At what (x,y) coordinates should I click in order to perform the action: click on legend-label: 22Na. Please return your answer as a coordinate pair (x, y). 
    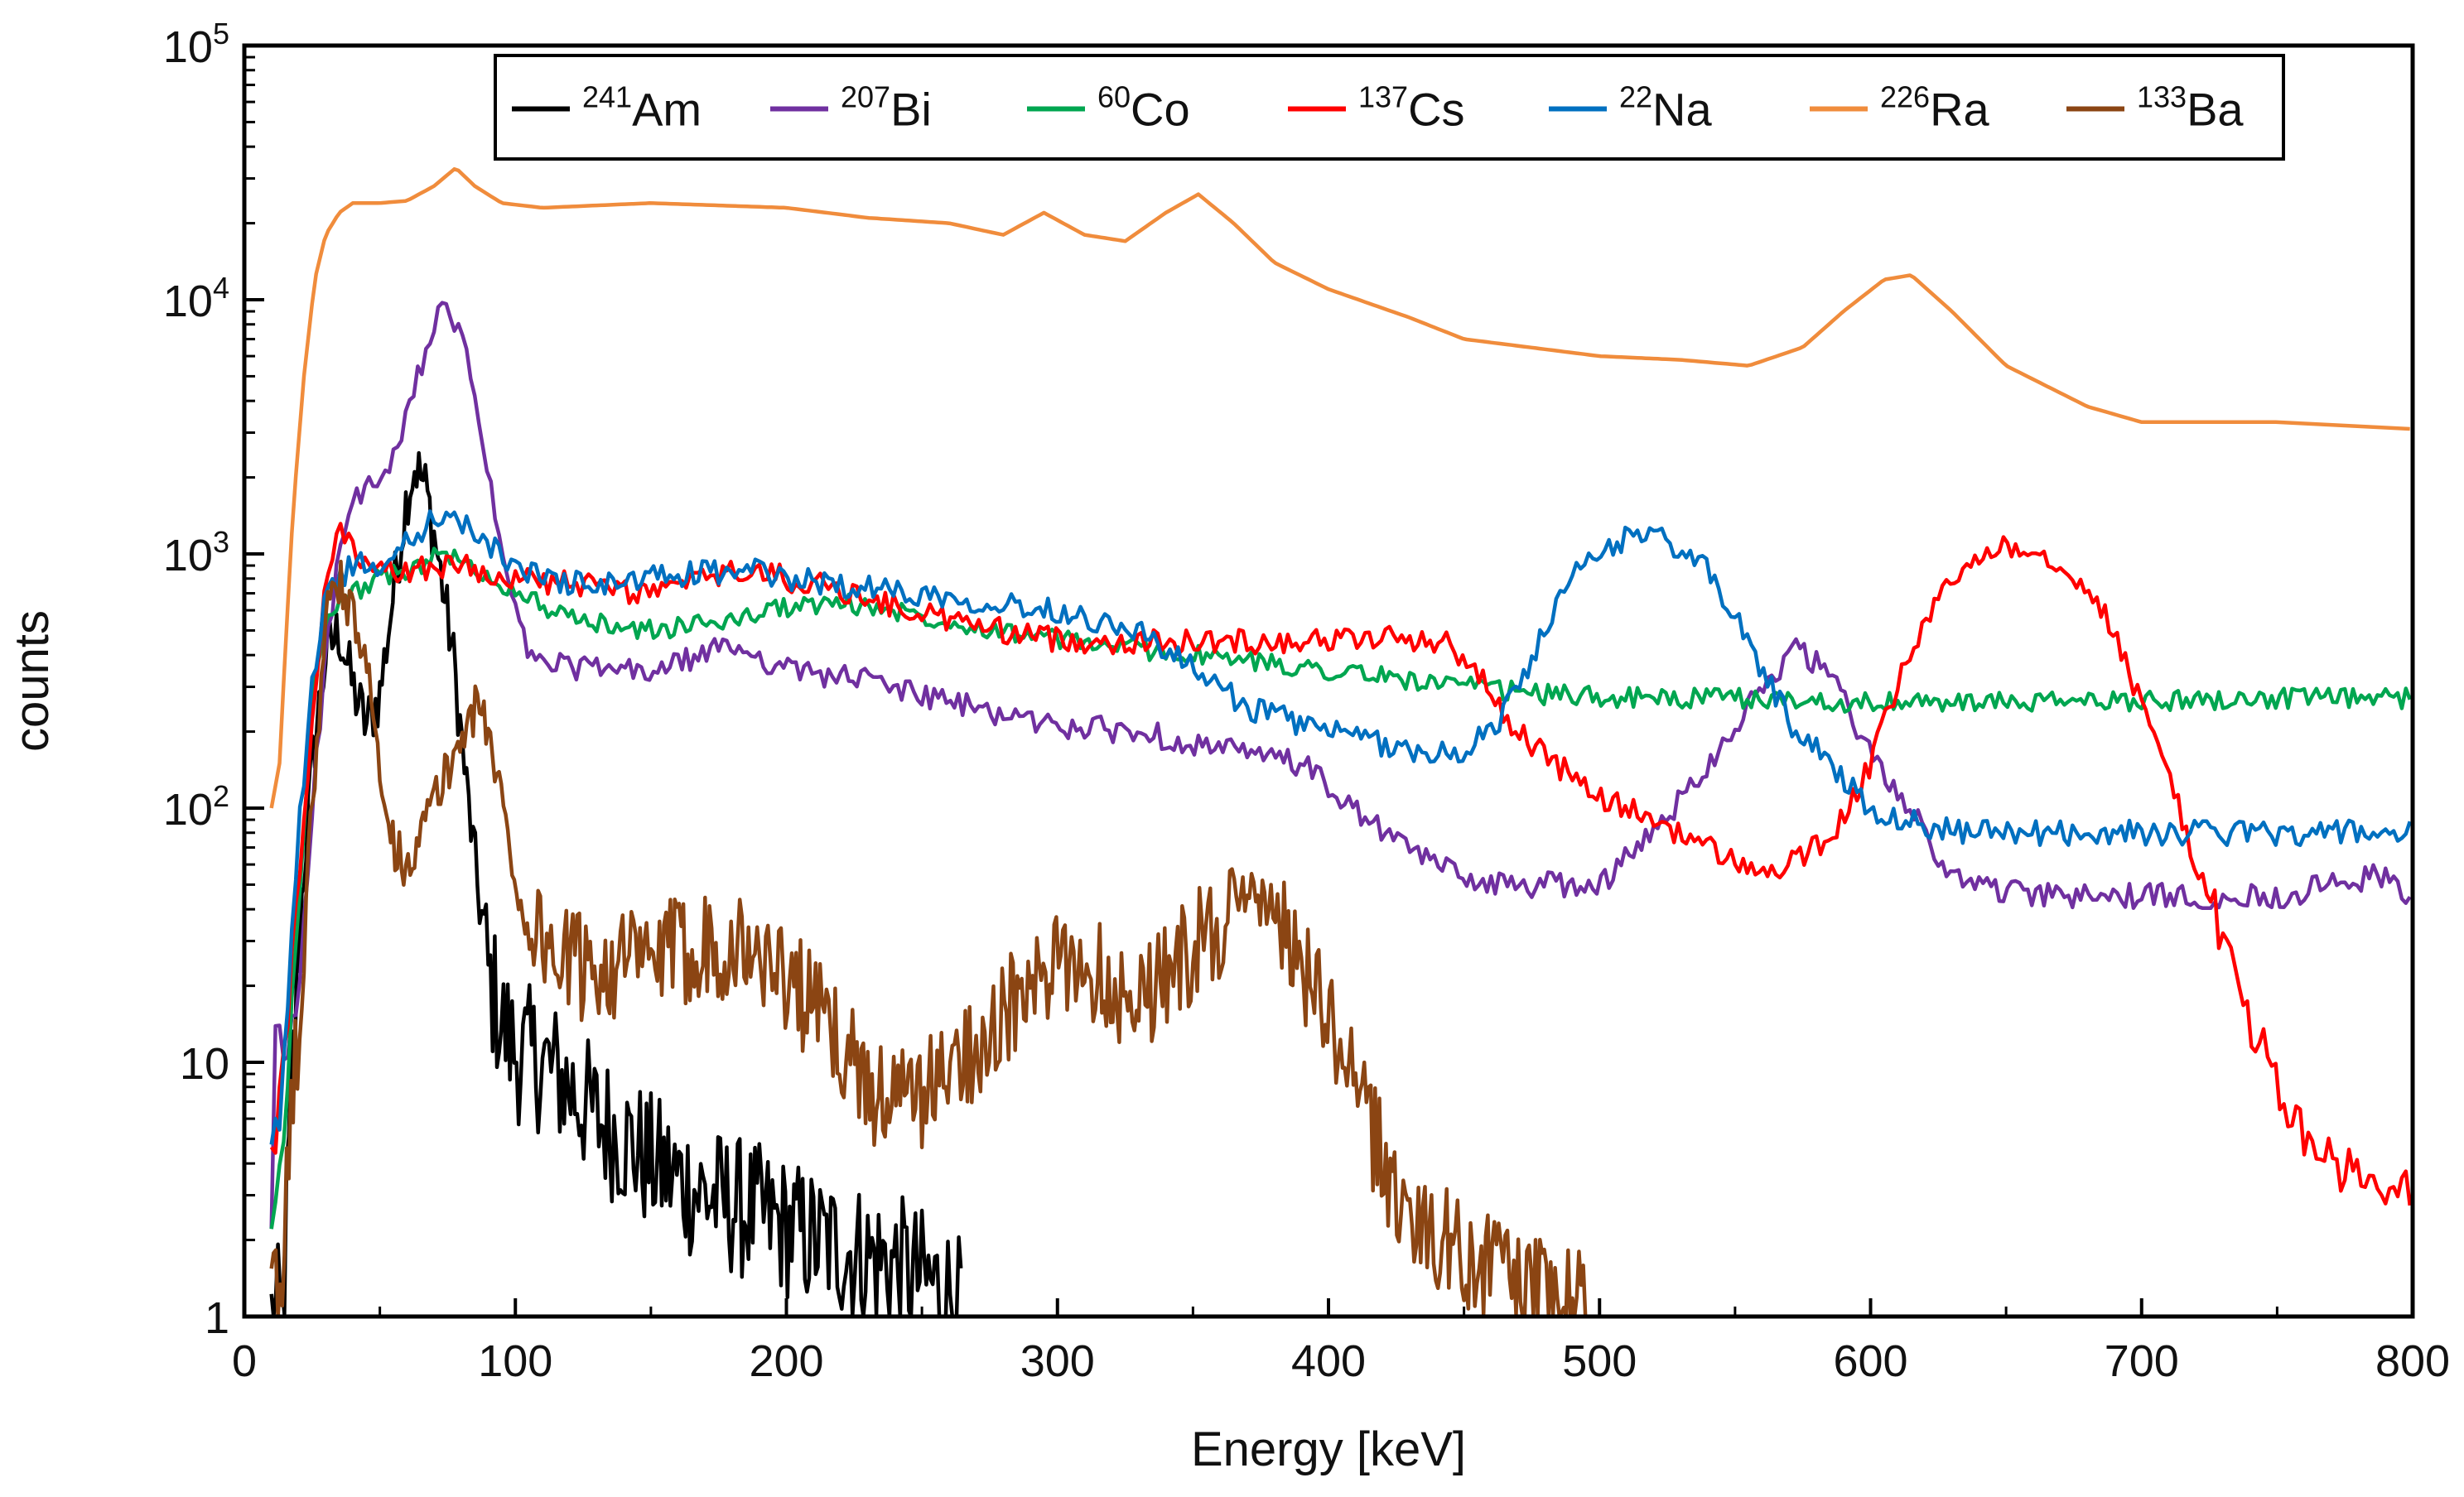
    Looking at the image, I should click on (1665, 108).